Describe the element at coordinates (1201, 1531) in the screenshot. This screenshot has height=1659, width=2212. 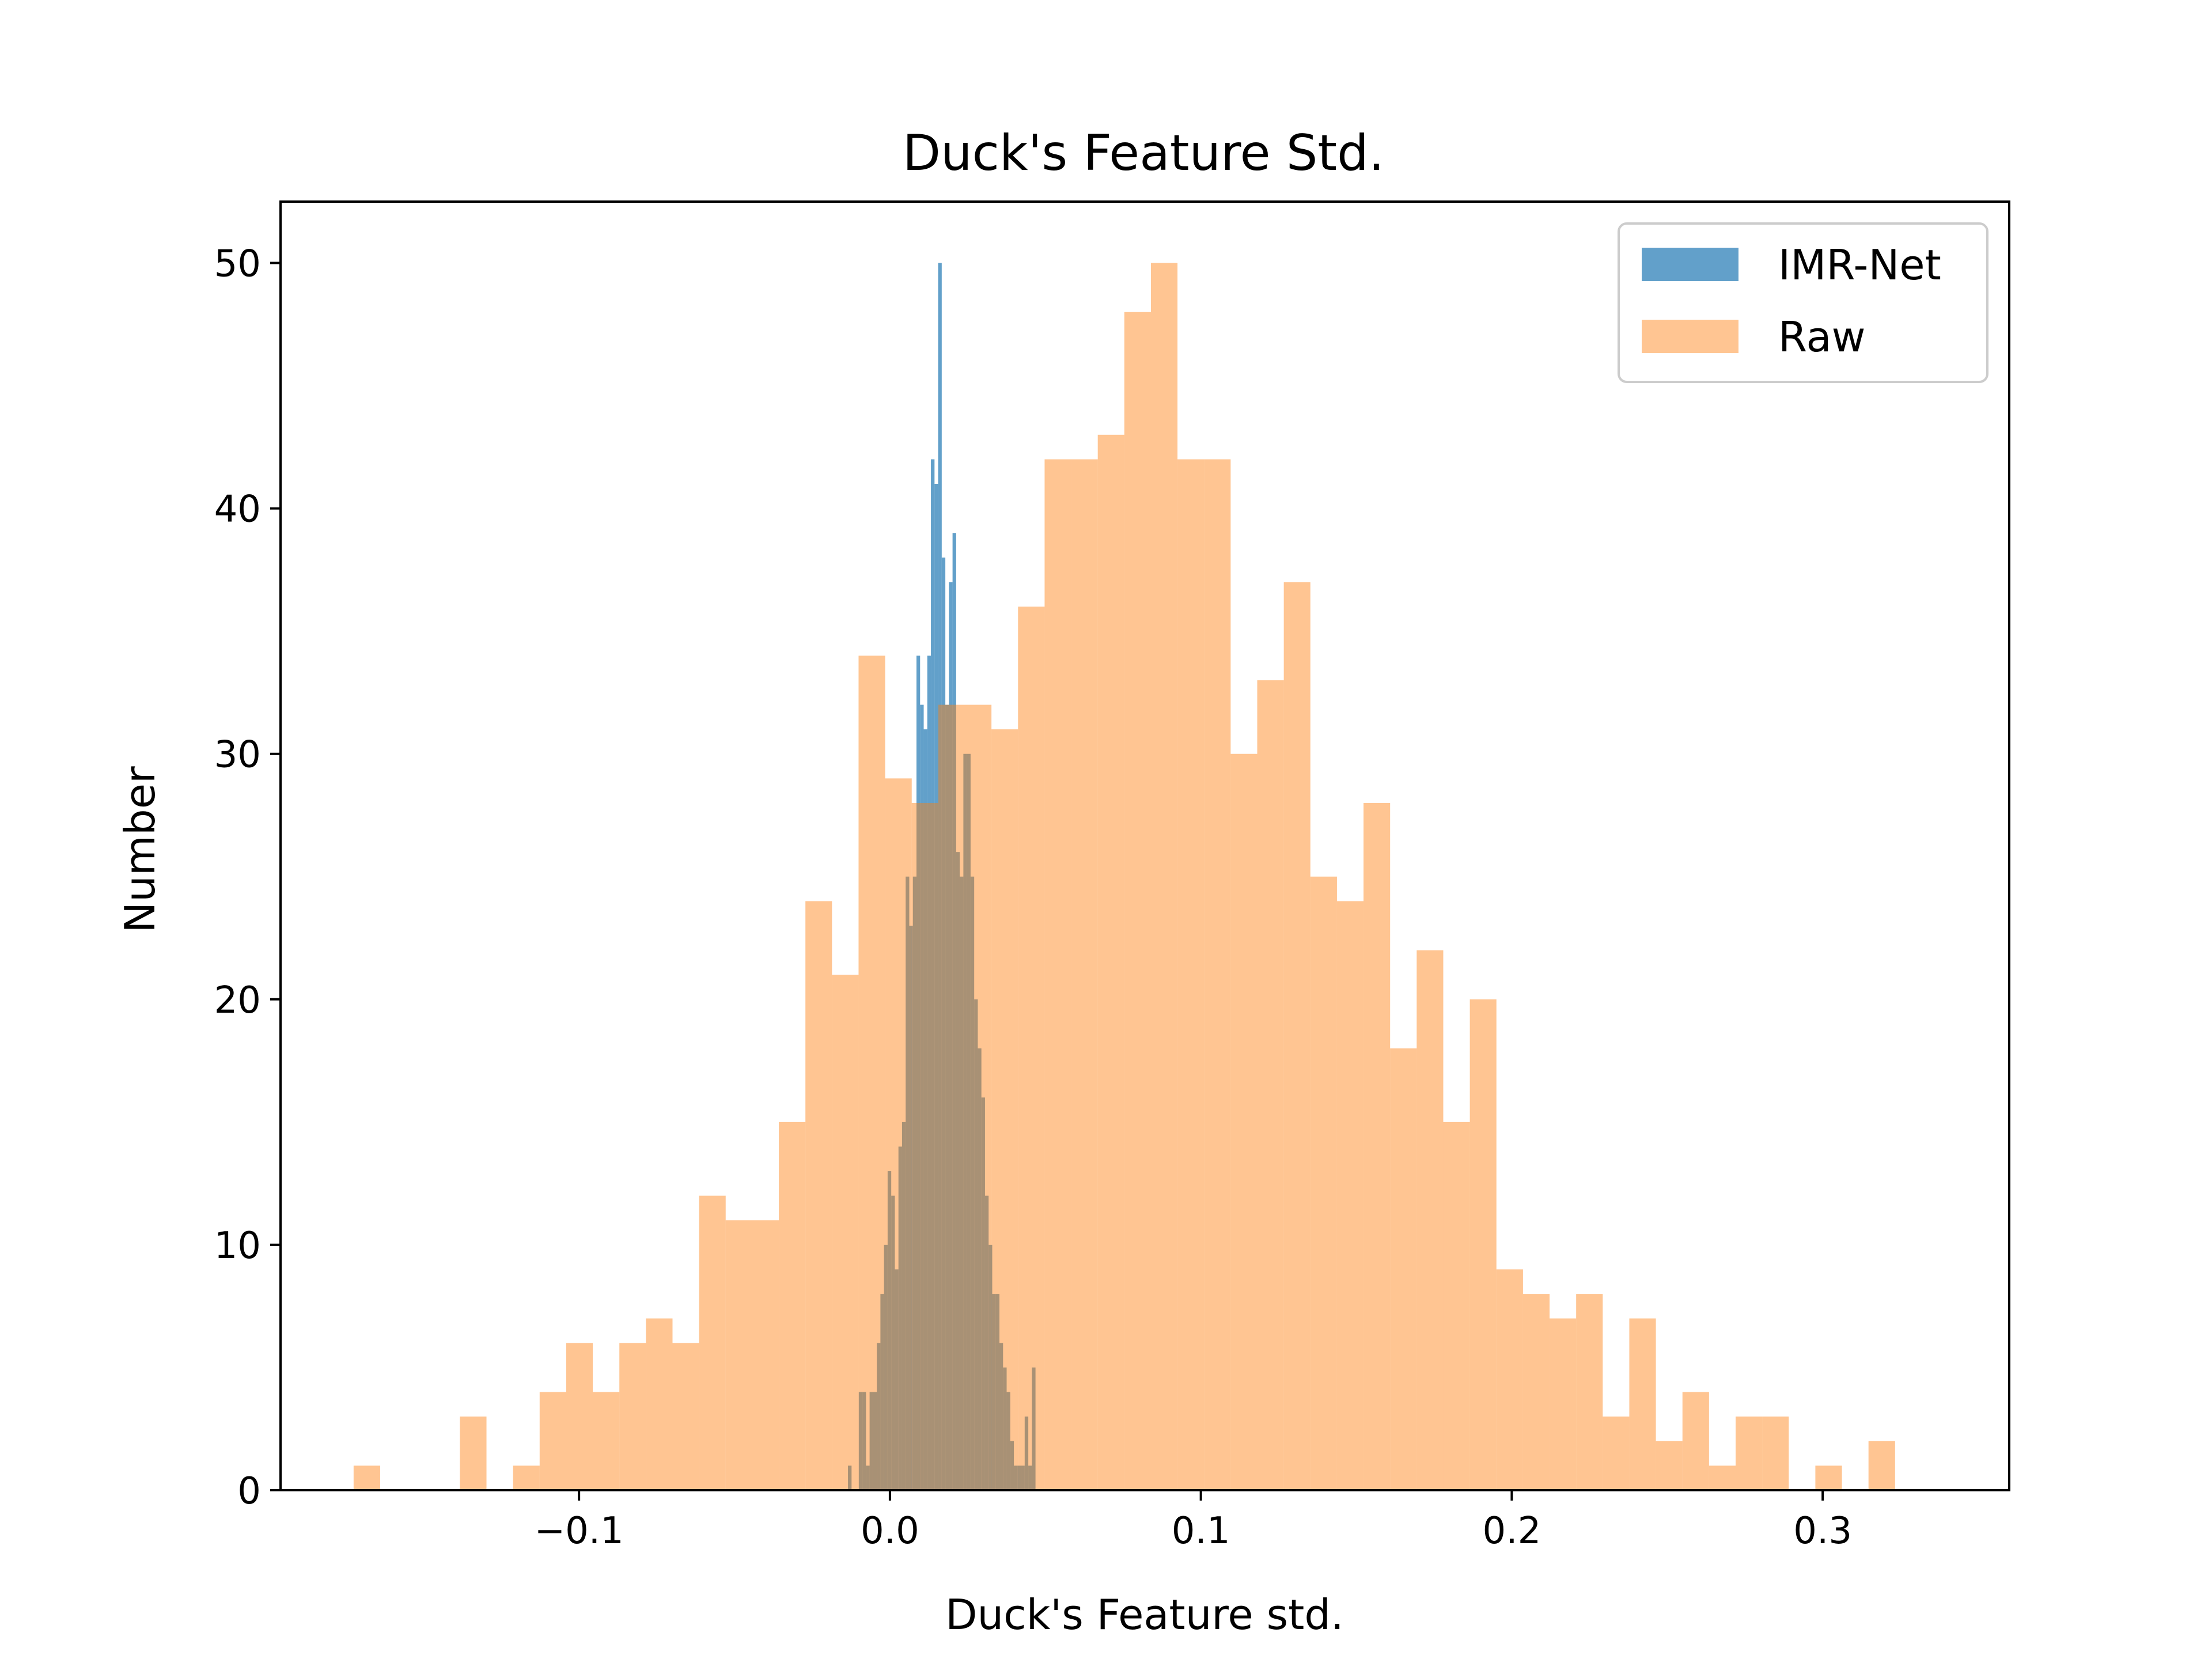
I see `x-tick-label: 0.1` at that location.